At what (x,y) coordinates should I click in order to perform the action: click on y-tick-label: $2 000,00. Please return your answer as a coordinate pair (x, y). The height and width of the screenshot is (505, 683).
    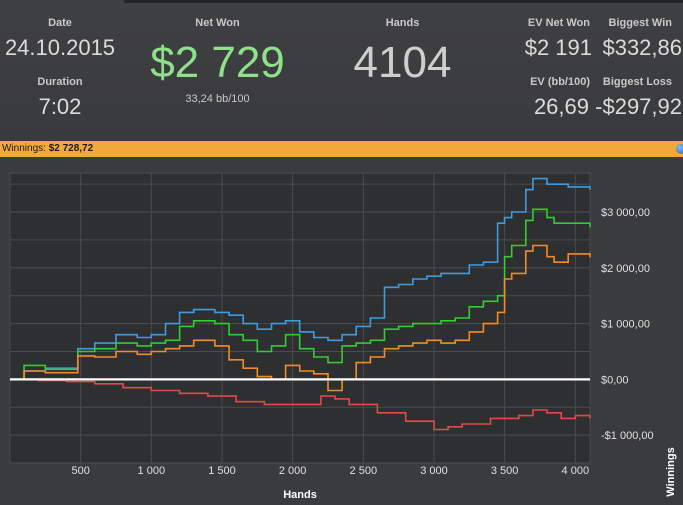
    Looking at the image, I should click on (625, 269).